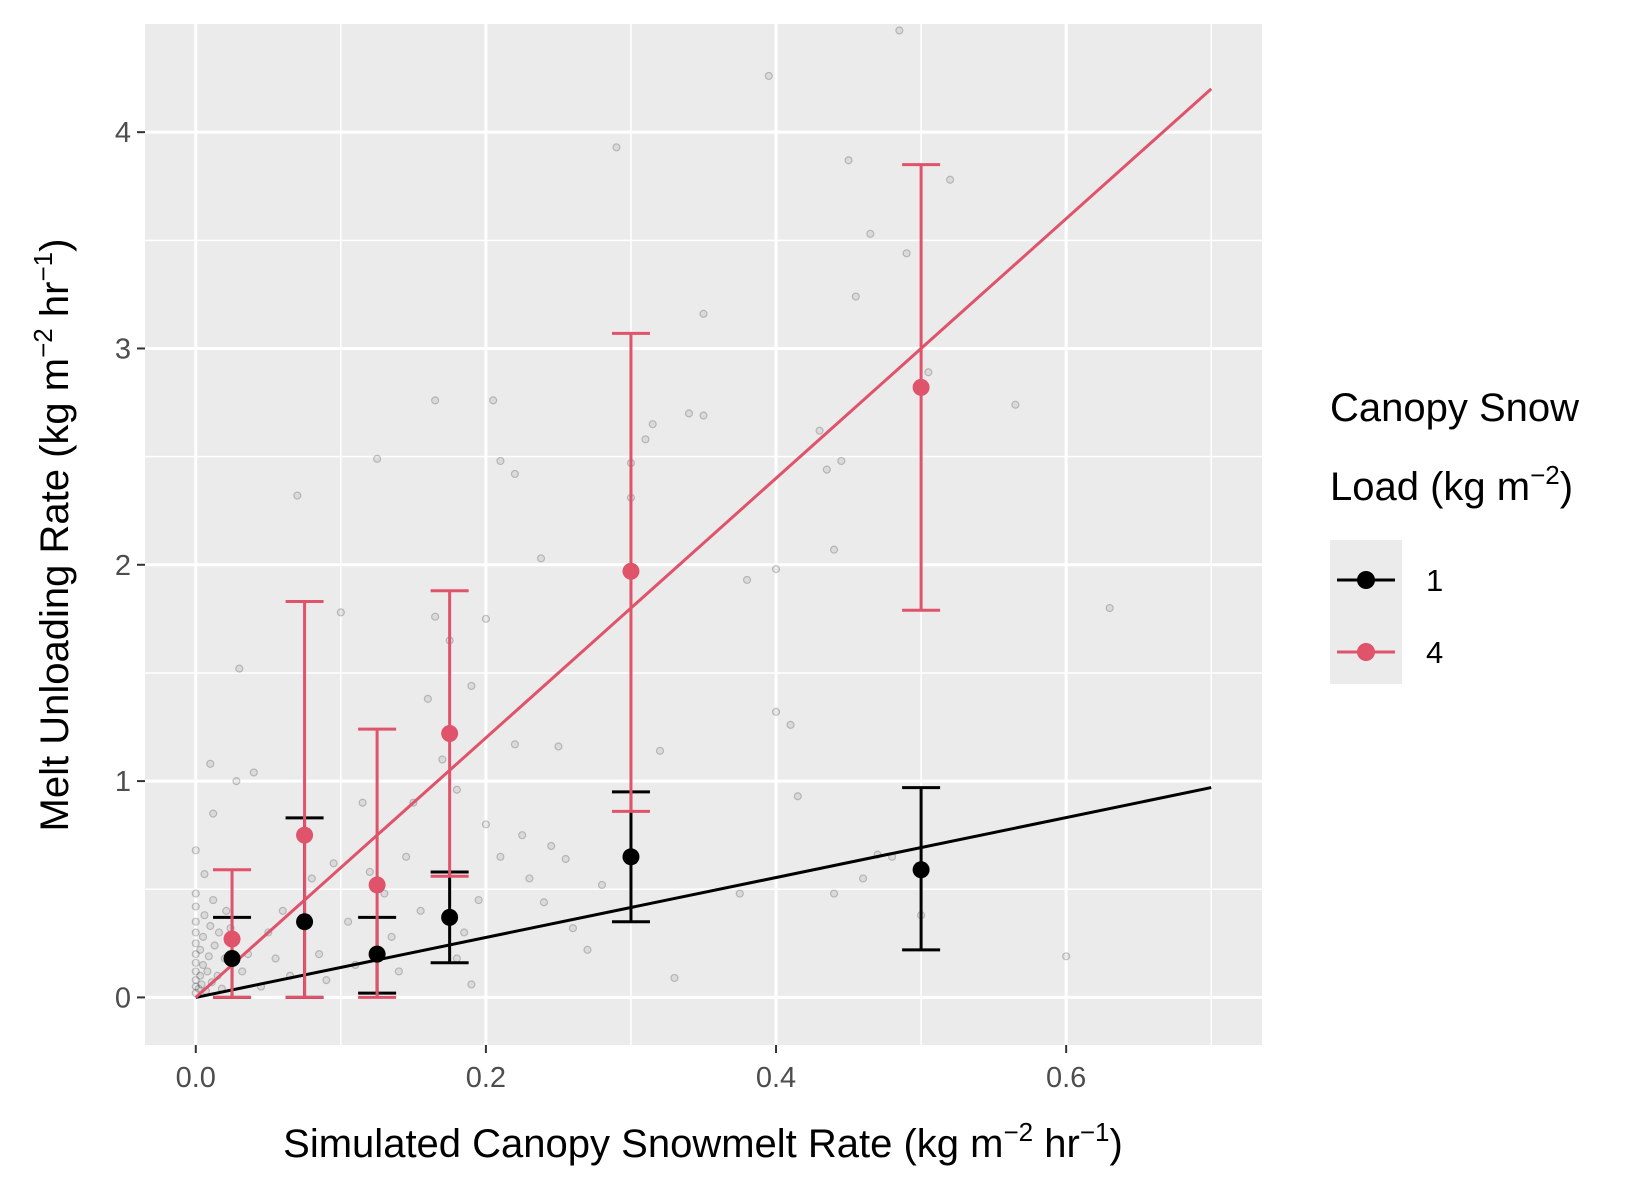  Describe the element at coordinates (130, 565) in the screenshot. I see `y-axis: 0 1 2 3 4` at that location.